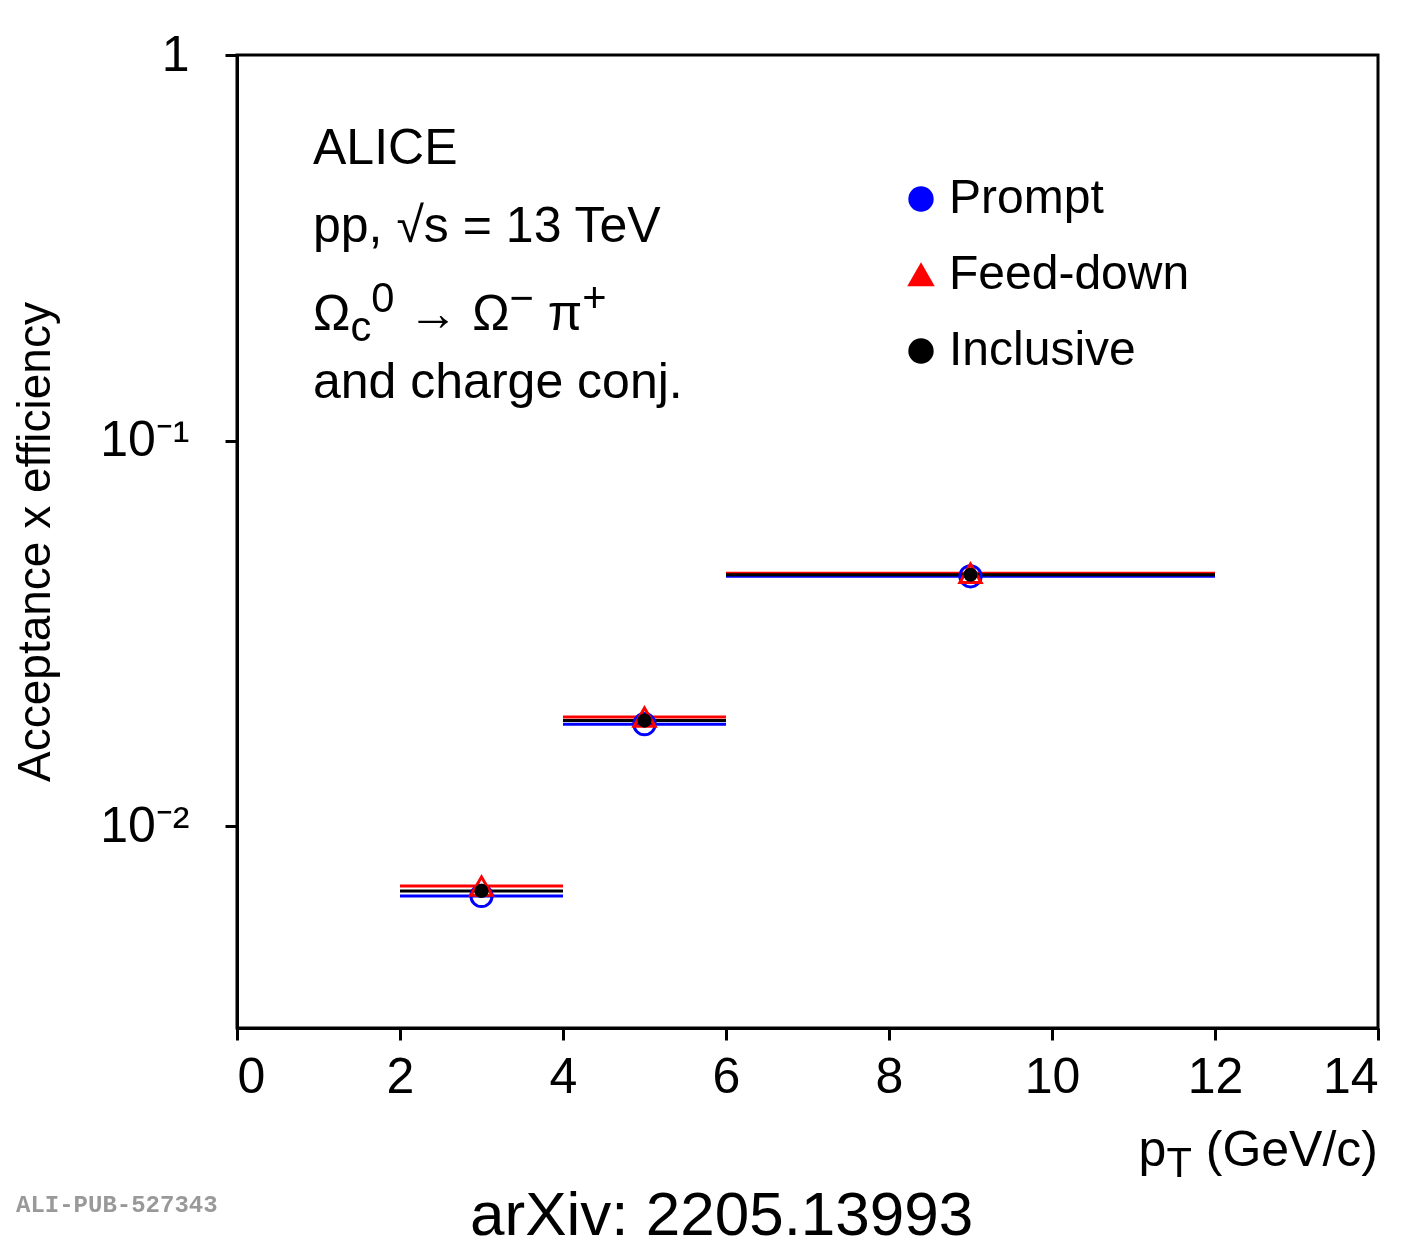  What do you see at coordinates (498, 381) in the screenshot?
I see `annotation: and charge conj.` at bounding box center [498, 381].